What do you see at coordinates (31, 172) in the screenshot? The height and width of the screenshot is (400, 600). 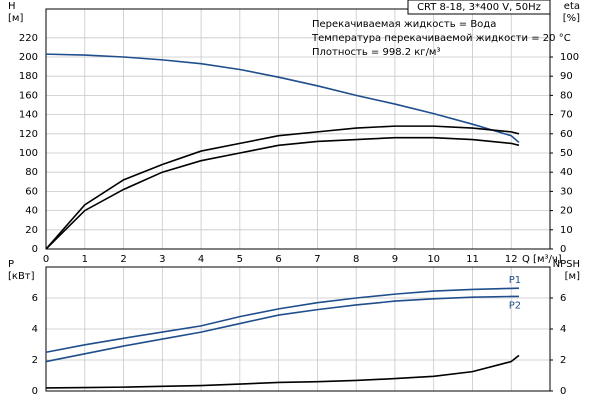 I see `y-tick-label: 80` at bounding box center [31, 172].